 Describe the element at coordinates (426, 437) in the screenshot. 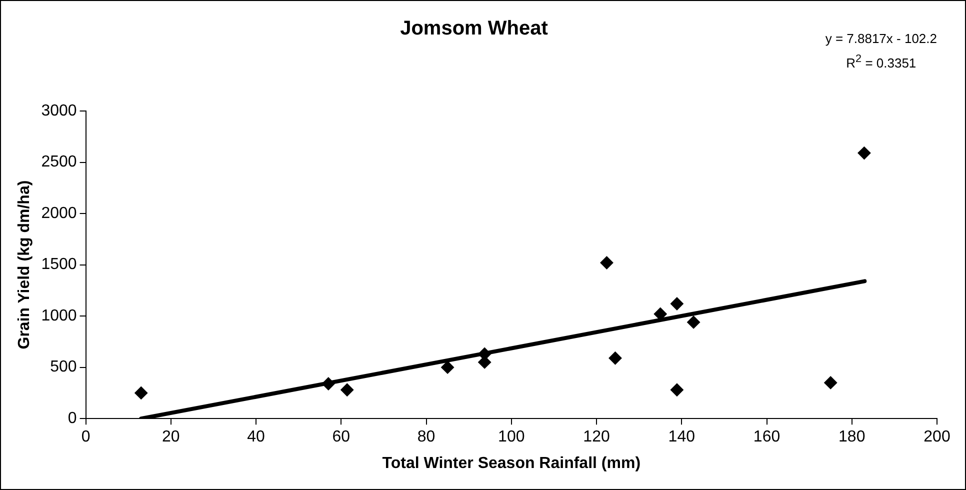

I see `x-tick-label: 80` at that location.